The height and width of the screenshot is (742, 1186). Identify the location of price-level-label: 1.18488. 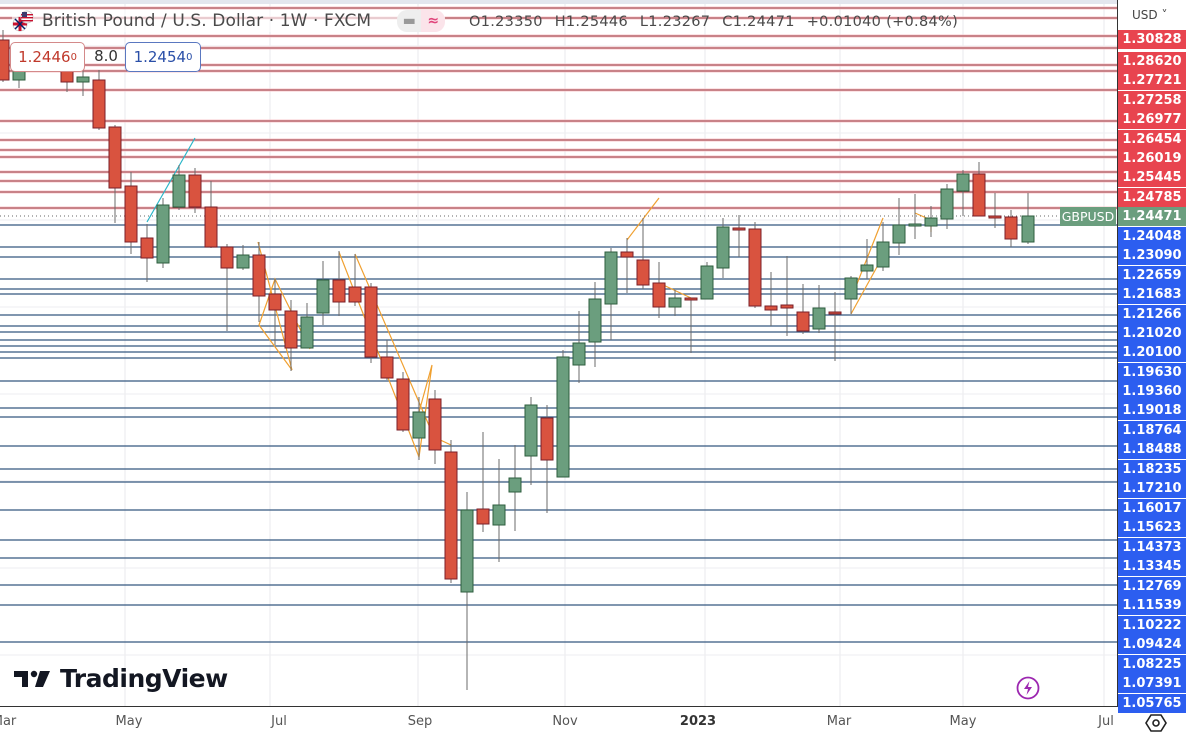
(1152, 449).